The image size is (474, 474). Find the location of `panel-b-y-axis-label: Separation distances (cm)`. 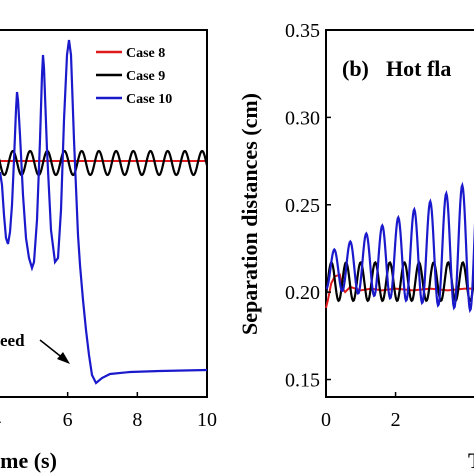

panel-b-y-axis-label: Separation distances (cm) is located at coordinates (249, 214).